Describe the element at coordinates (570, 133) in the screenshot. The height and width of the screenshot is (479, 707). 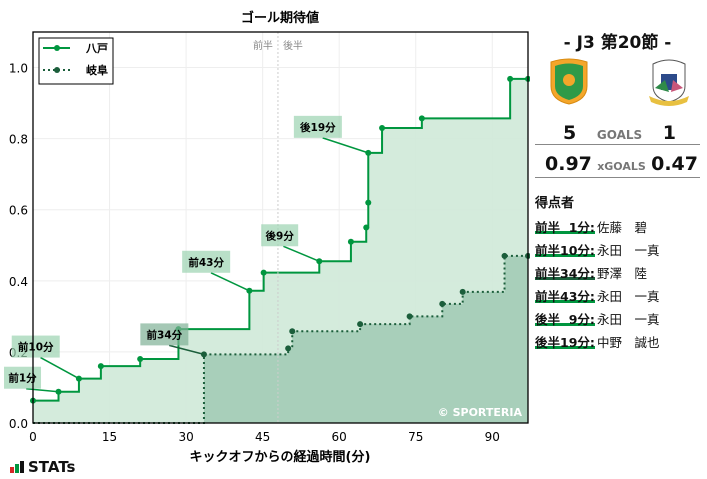
I see `home-goals: 5` at that location.